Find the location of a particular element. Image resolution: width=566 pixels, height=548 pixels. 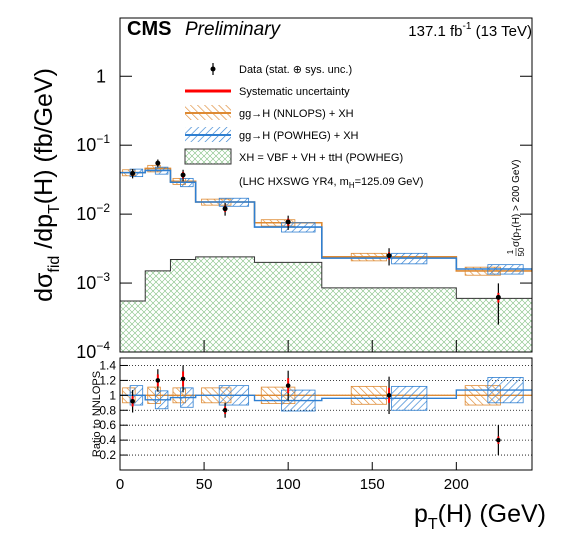

side-part: σ(p is located at coordinates (516, 239).